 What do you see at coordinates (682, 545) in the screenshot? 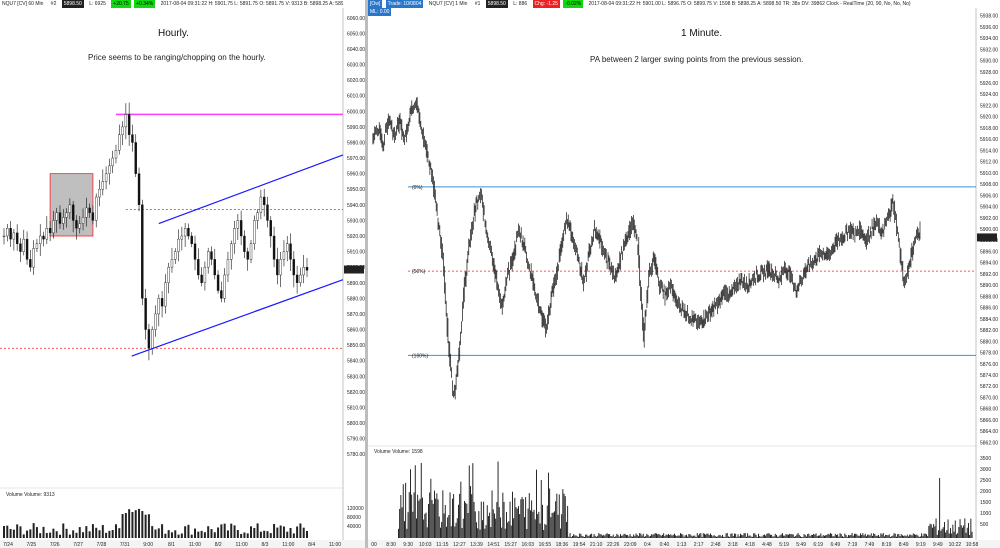
I see `minute-time-tick: 1:13` at bounding box center [682, 545].